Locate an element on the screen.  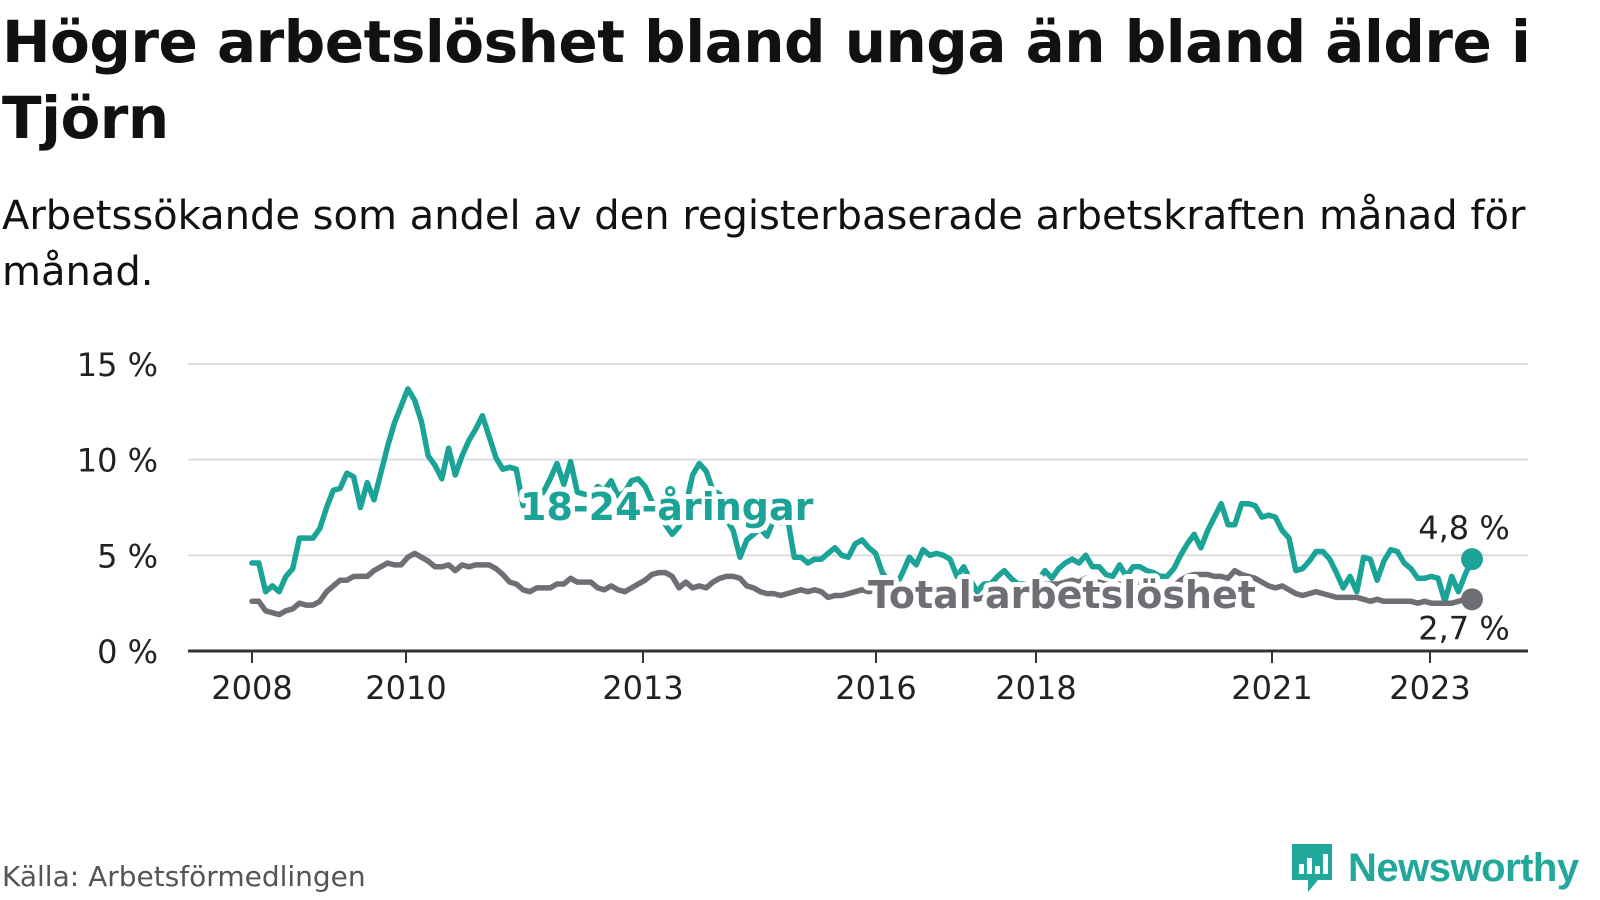
brand-logo: Newsworthy is located at coordinates (1433, 868).